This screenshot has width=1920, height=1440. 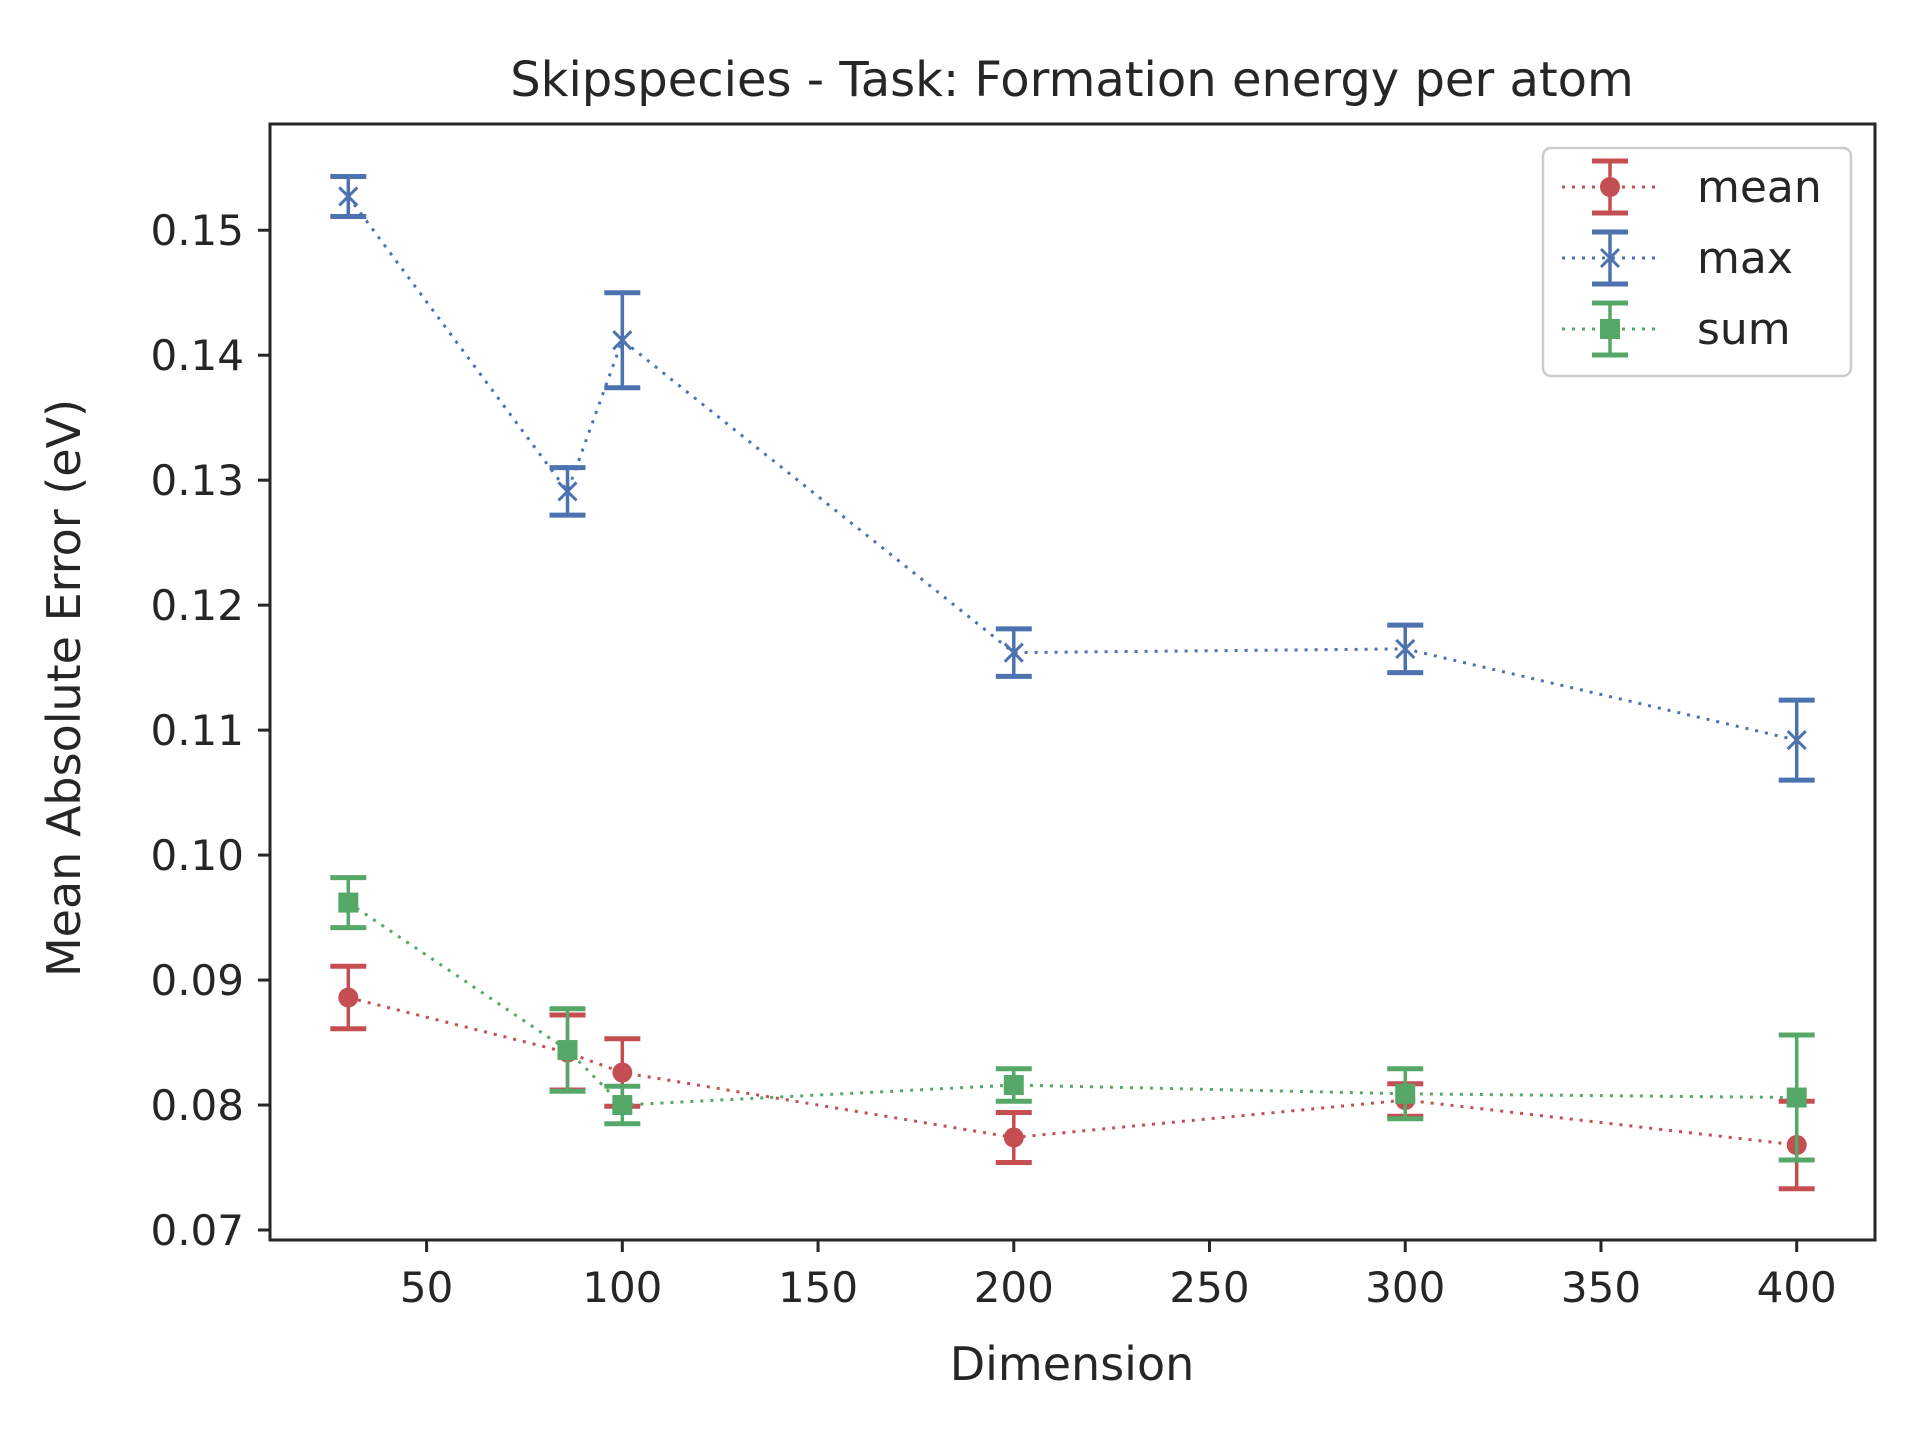 What do you see at coordinates (1610, 329) in the screenshot?
I see `legend-marker-sum` at bounding box center [1610, 329].